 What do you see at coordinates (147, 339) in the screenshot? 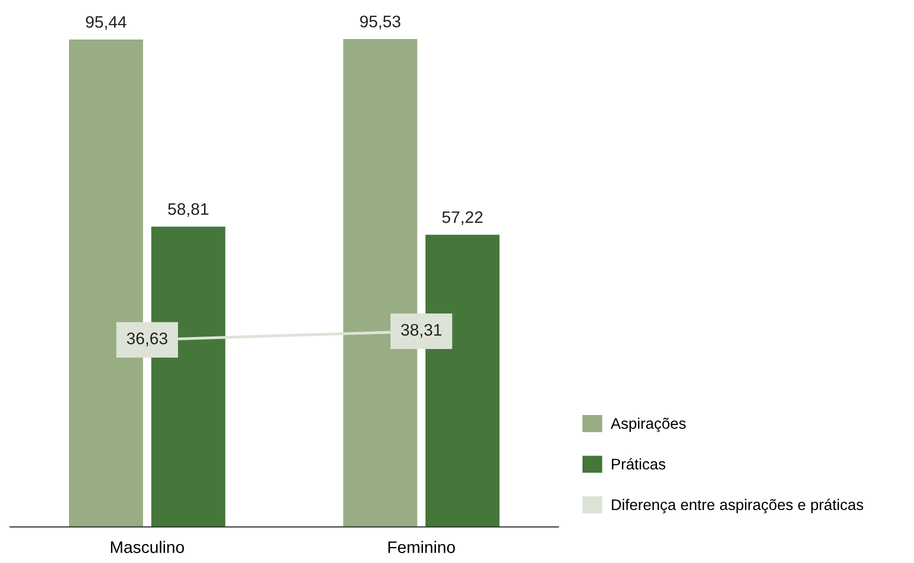
I see `data-label: 36,63` at bounding box center [147, 339].